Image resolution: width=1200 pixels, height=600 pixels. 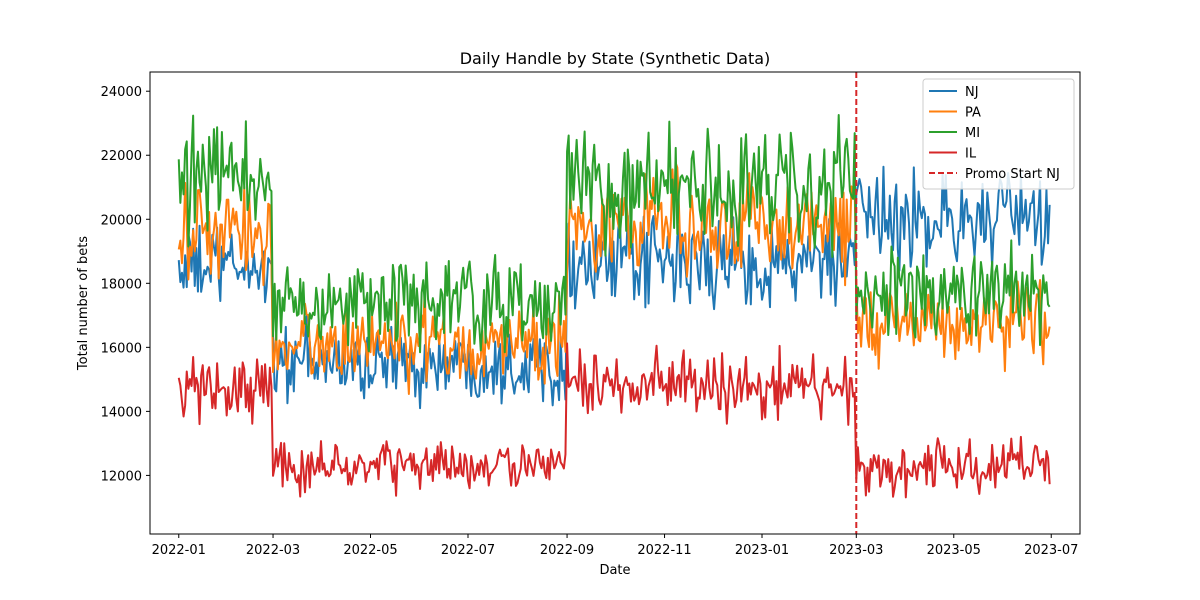 I want to click on y-tick-label: 18000, so click(x=121, y=284).